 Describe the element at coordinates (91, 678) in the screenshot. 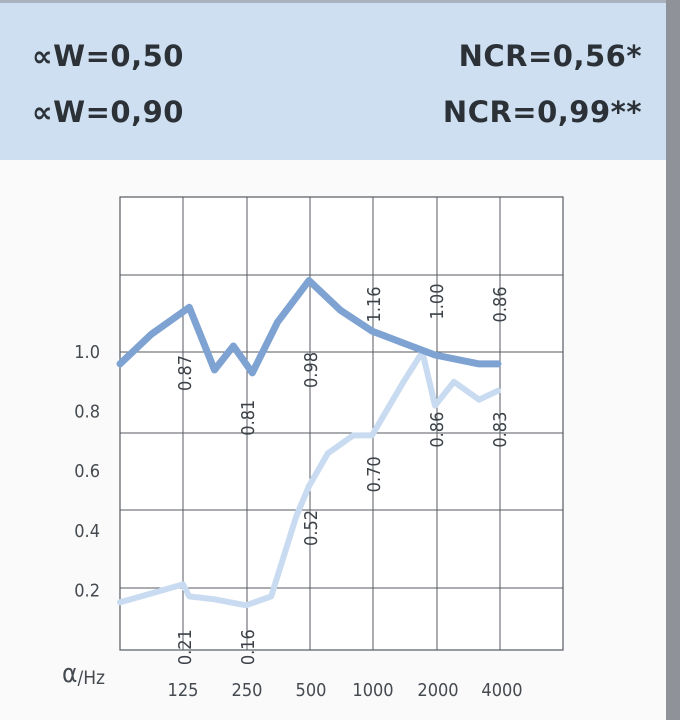

I see `x-axis-title-suffix: /Hz` at that location.